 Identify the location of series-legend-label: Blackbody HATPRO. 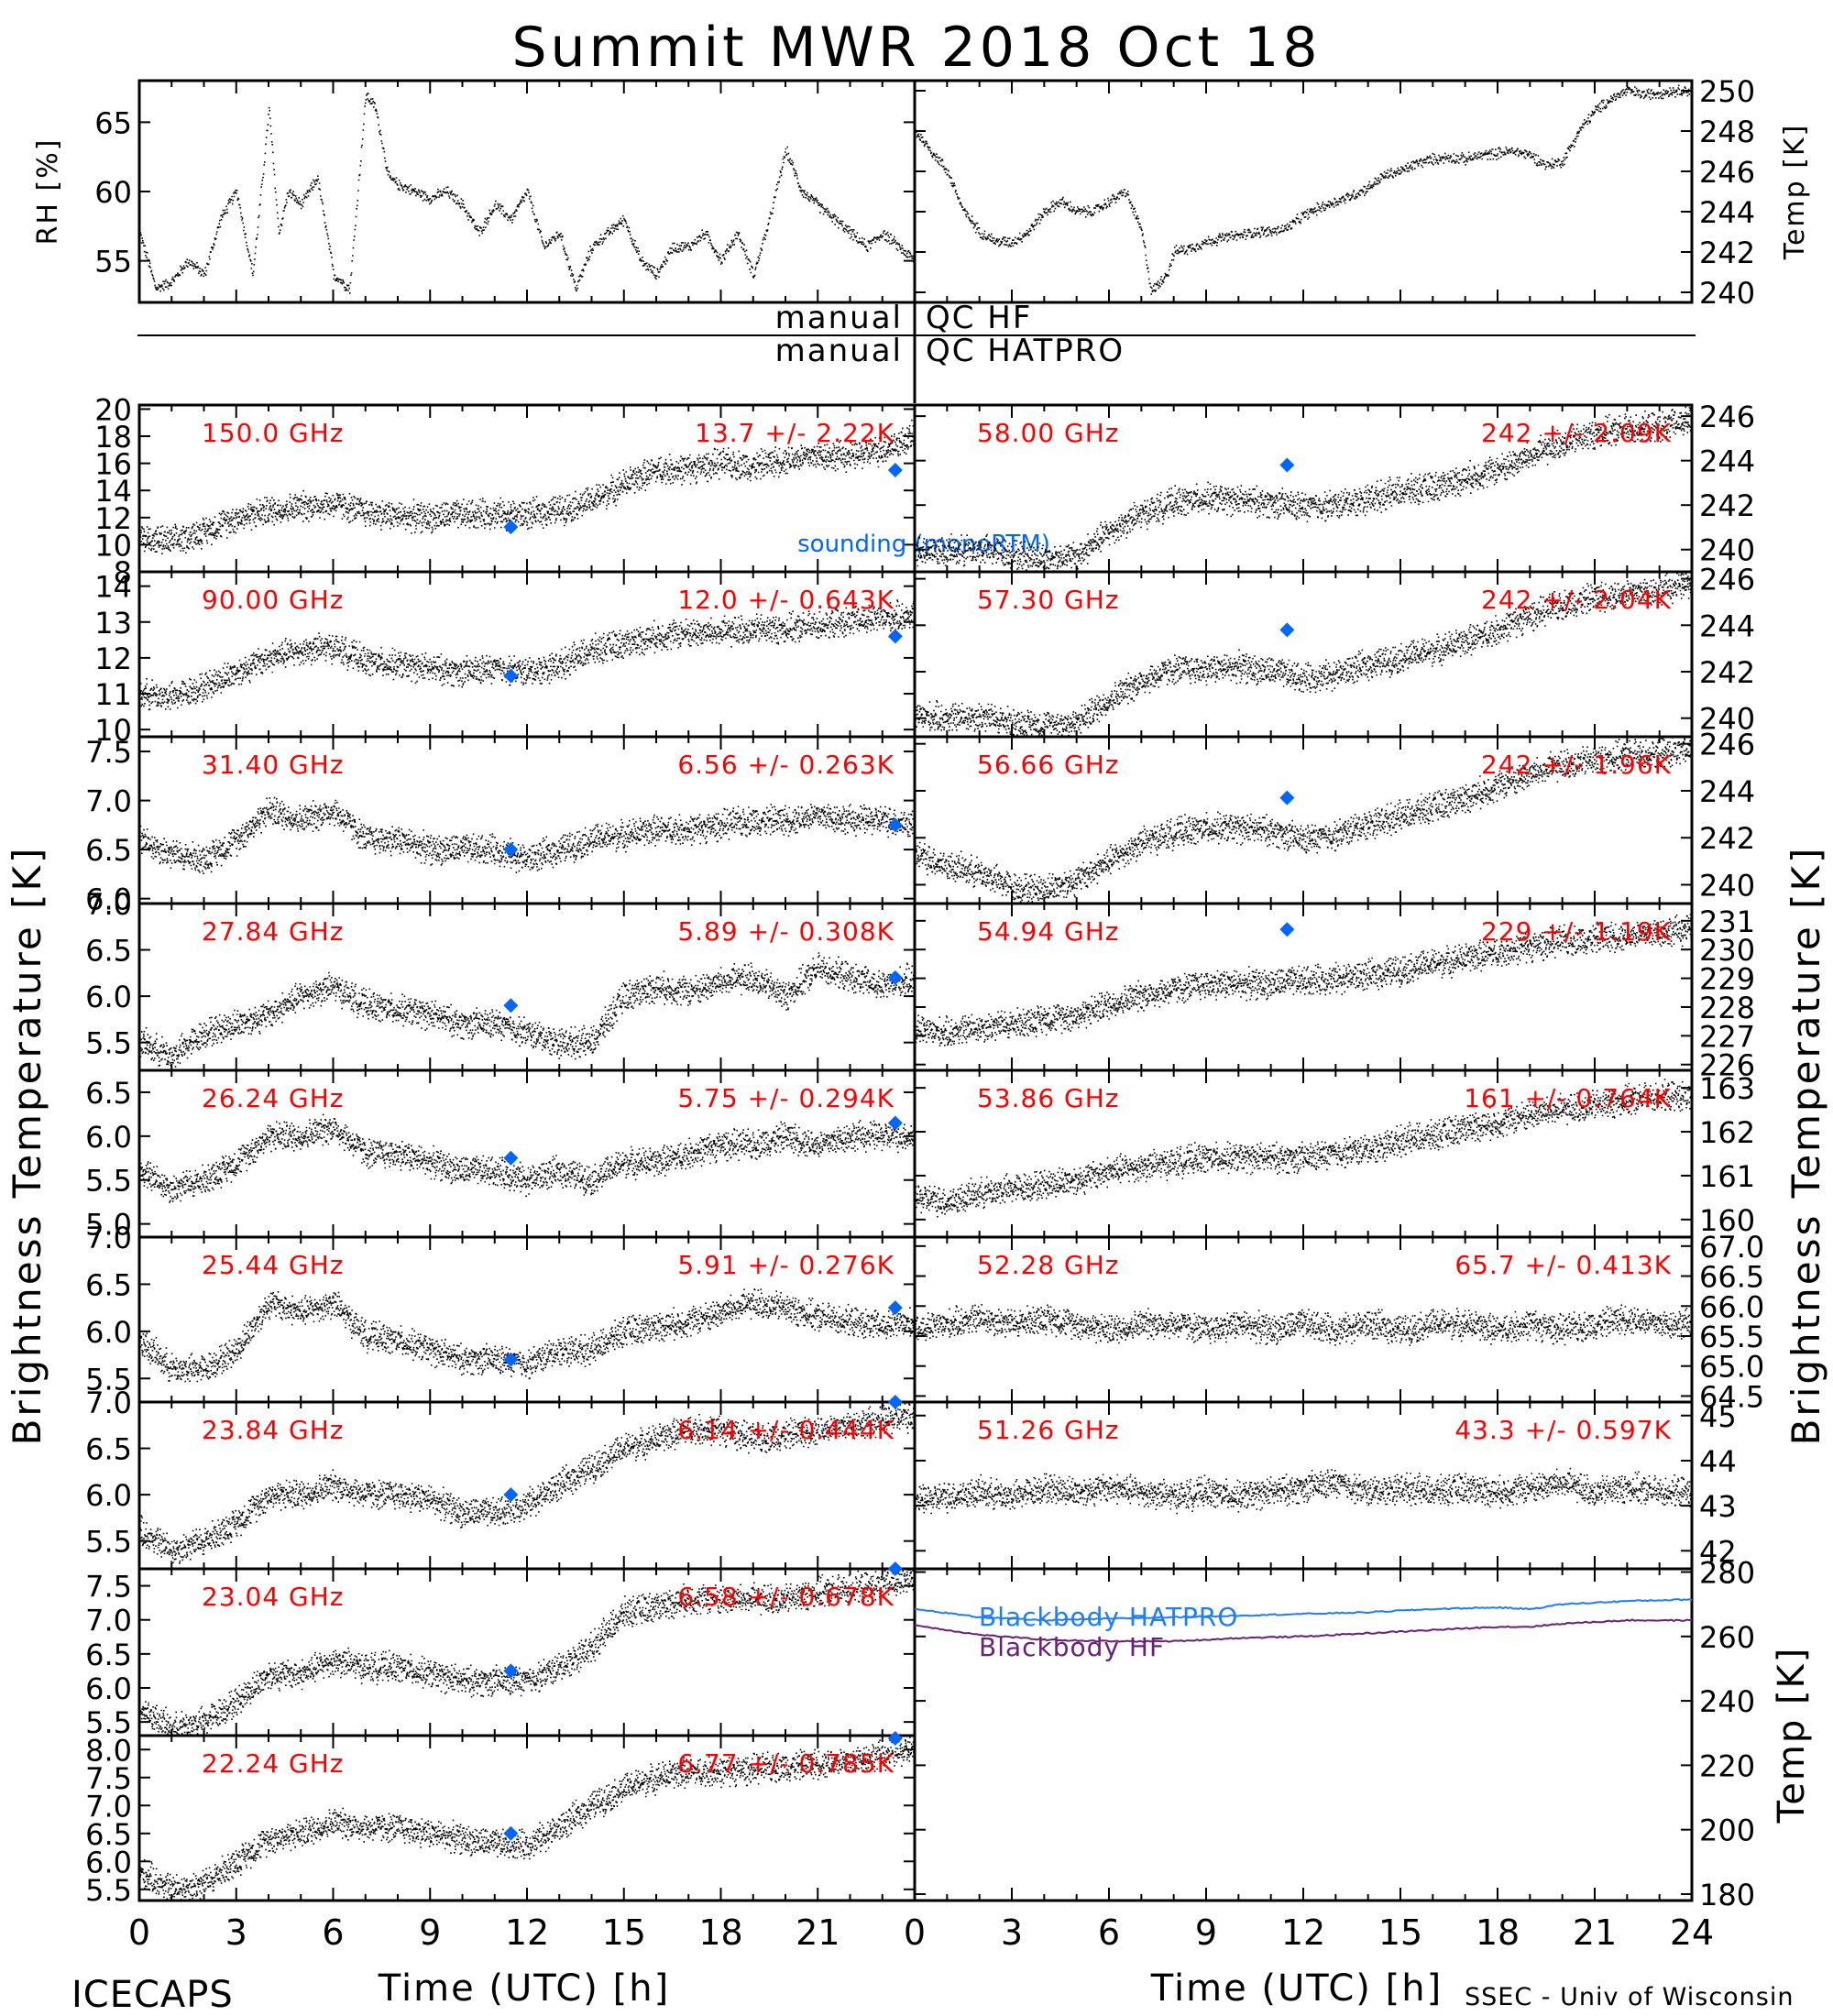
(1108, 1617).